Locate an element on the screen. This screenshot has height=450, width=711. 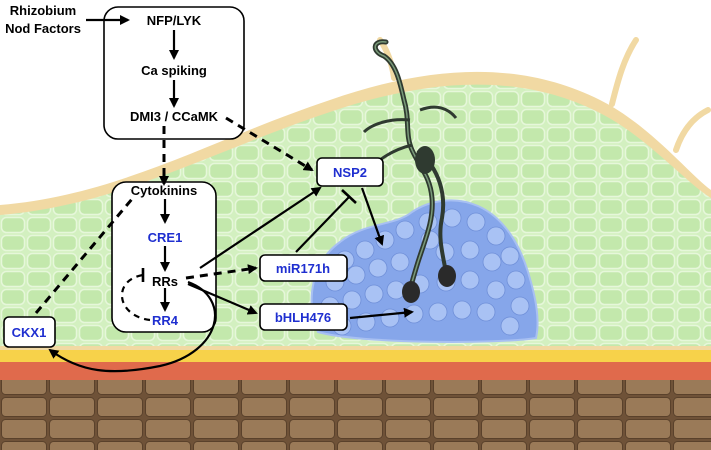
nodule-primordium is located at coordinates (424, 271).